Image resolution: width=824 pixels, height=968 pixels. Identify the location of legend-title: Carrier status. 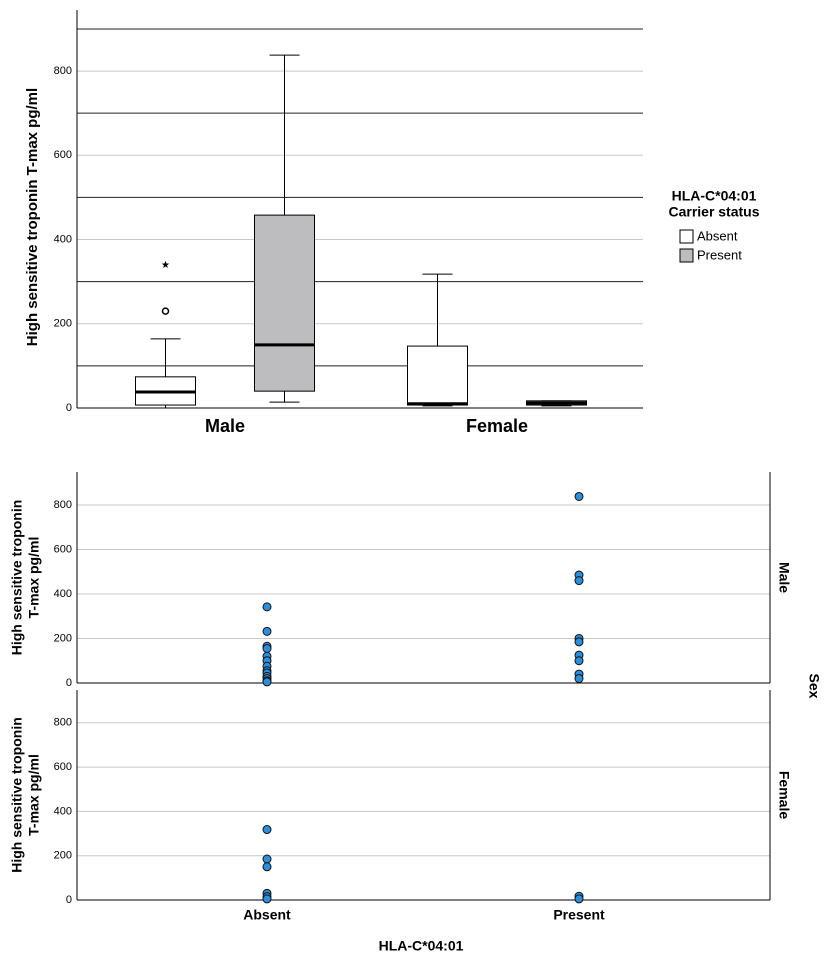
(713, 212).